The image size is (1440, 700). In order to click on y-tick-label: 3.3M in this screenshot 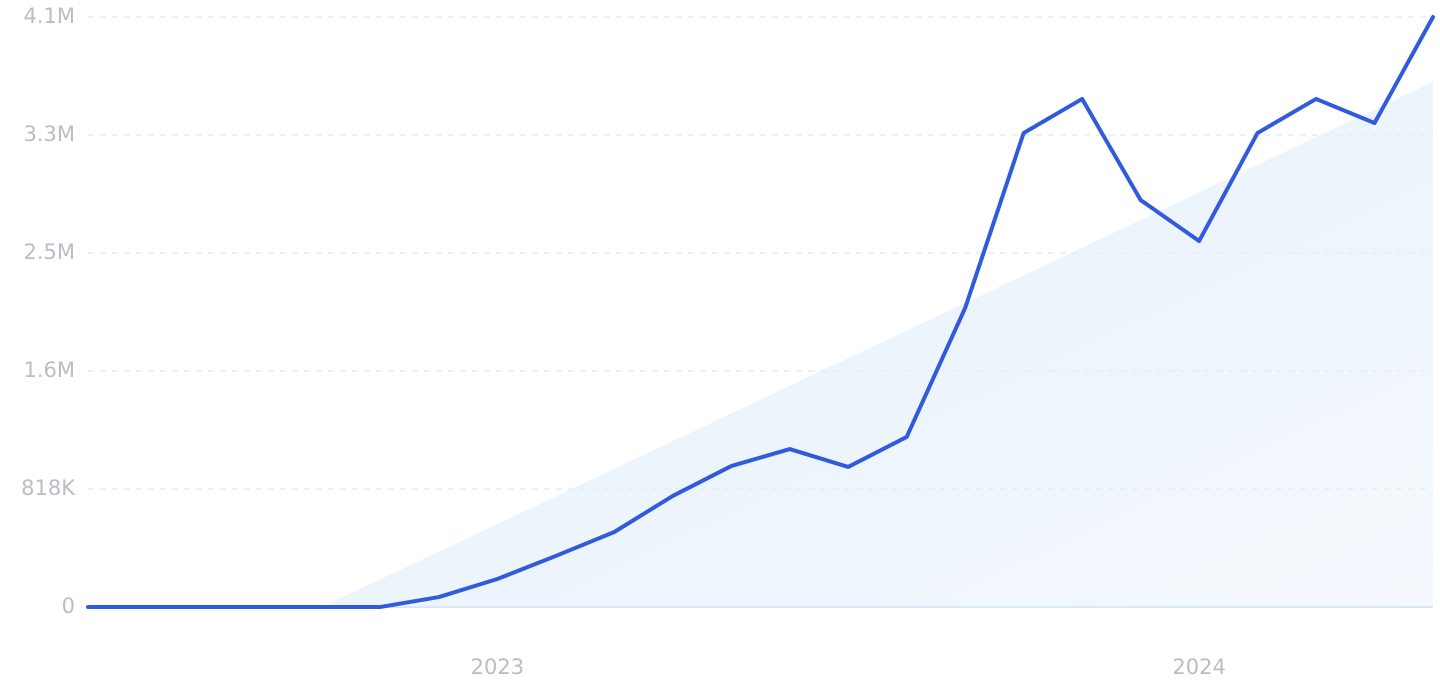, I will do `click(49, 134)`.